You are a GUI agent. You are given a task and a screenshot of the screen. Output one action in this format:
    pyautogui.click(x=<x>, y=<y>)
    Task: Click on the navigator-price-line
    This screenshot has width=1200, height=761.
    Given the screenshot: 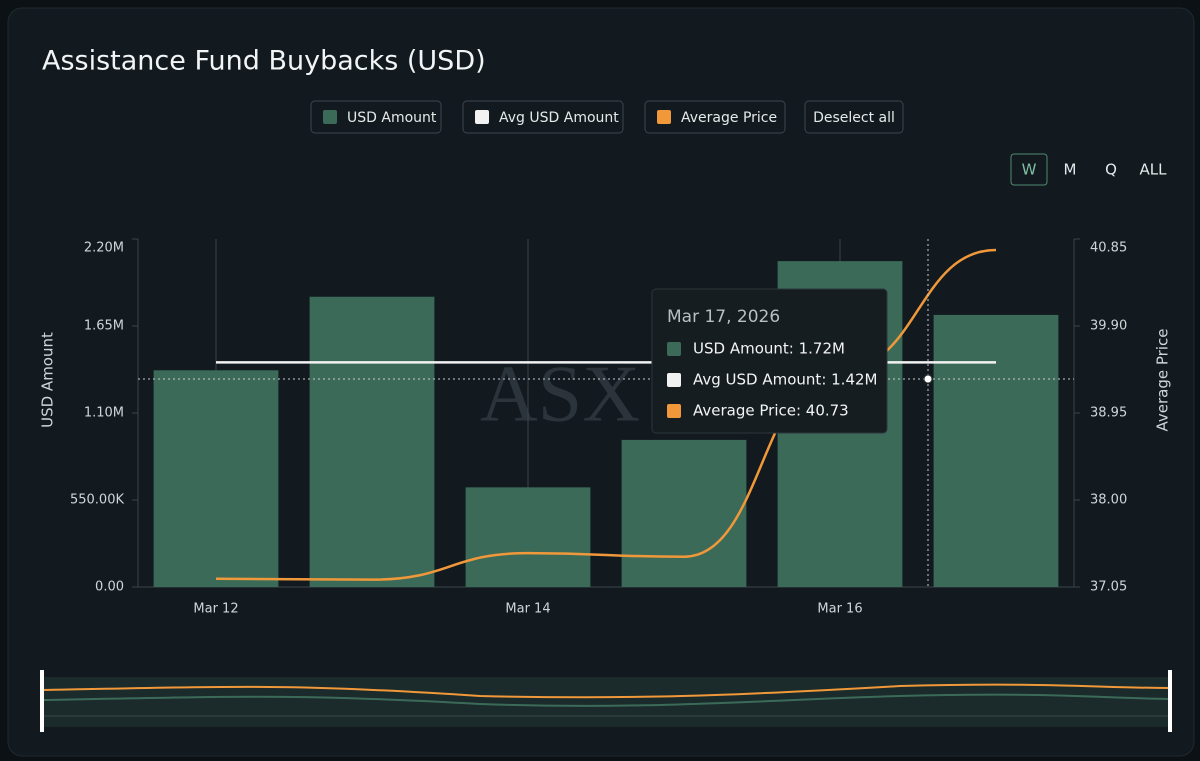 What is the action you would take?
    pyautogui.click(x=606, y=691)
    